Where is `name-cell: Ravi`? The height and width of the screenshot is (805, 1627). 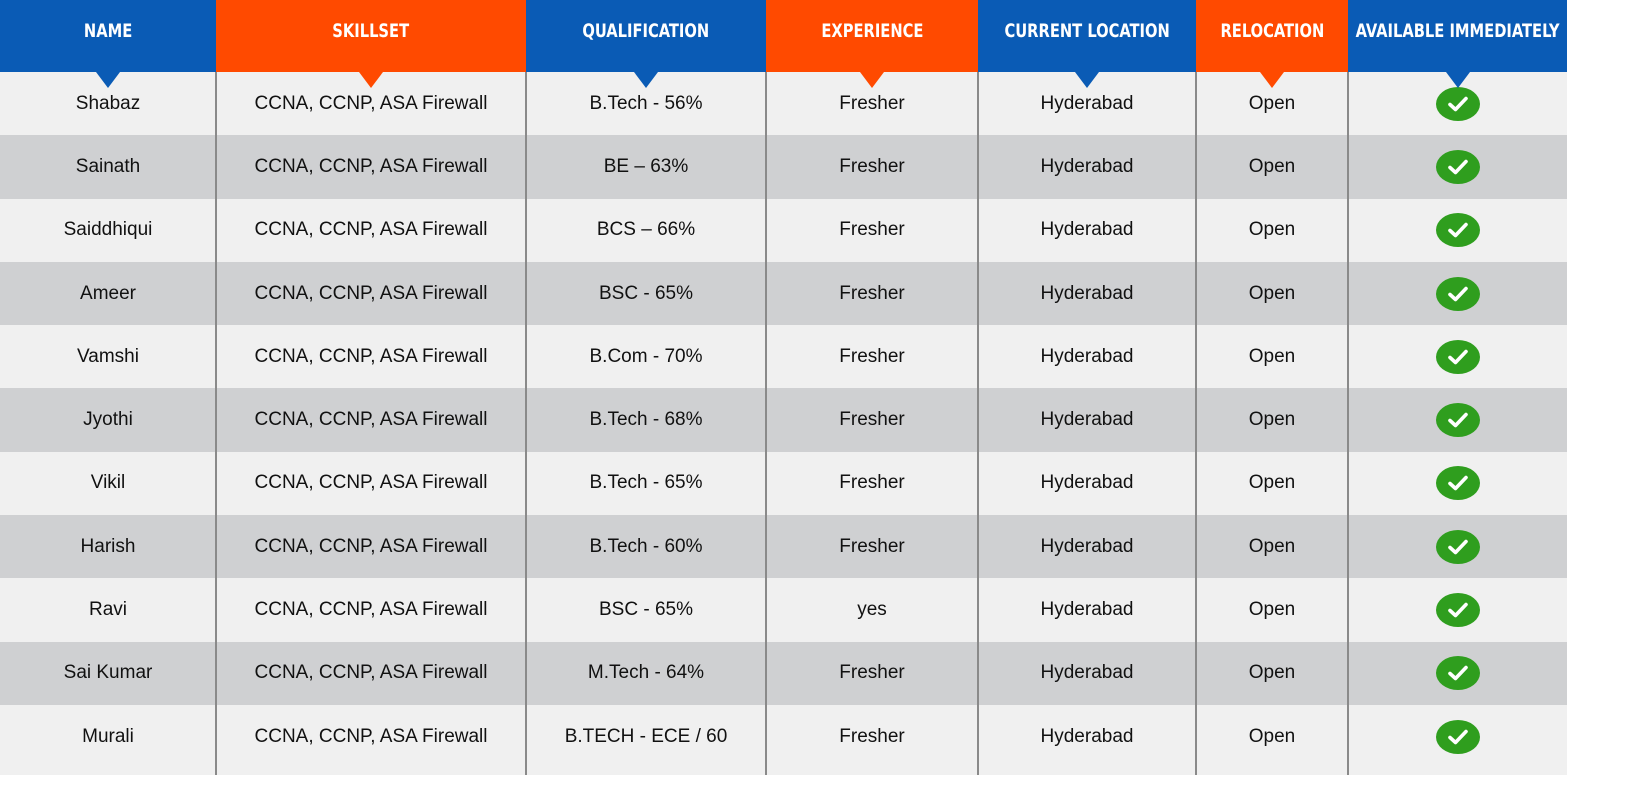 name-cell: Ravi is located at coordinates (107, 610).